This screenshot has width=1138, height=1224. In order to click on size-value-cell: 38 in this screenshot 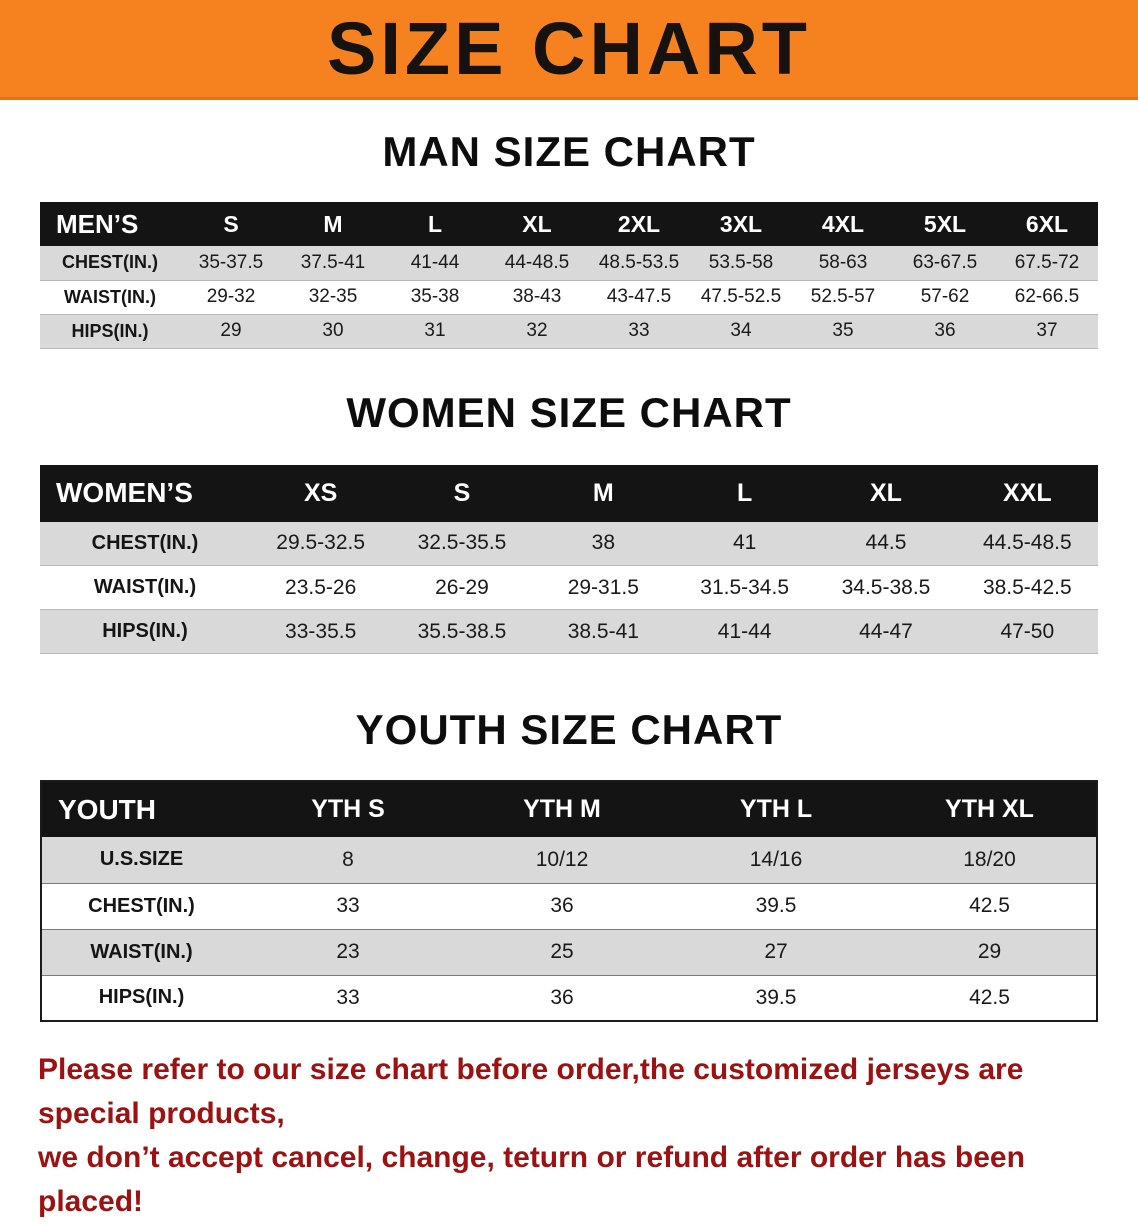, I will do `click(603, 543)`.